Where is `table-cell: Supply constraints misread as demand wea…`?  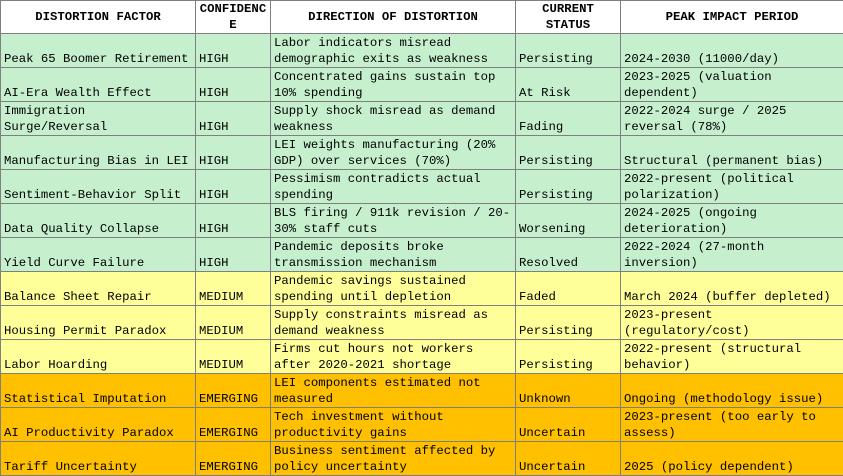
table-cell: Supply constraints misread as demand wea… is located at coordinates (393, 323).